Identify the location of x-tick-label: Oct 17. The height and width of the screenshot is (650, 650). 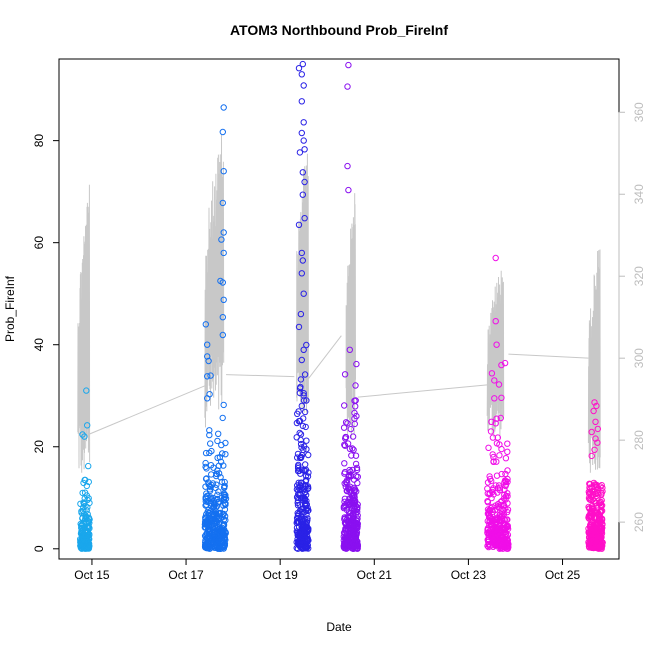
(186, 575).